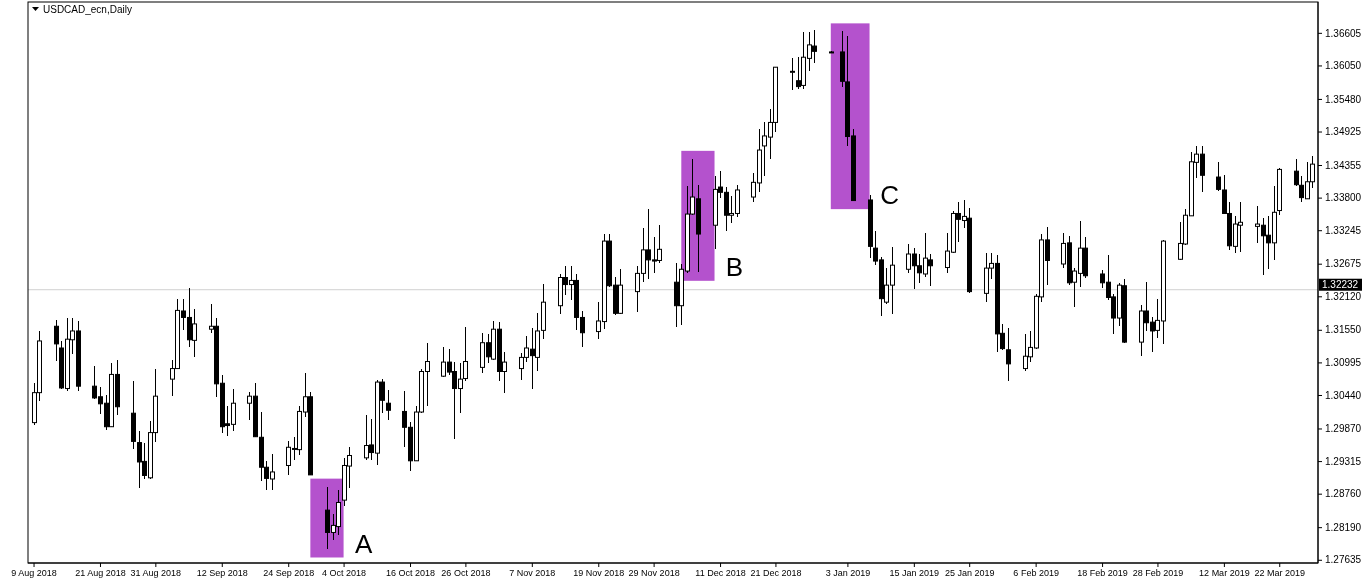 This screenshot has width=1362, height=584. Describe the element at coordinates (1102, 573) in the screenshot. I see `x-tick-label: 18 Feb 2019` at that location.